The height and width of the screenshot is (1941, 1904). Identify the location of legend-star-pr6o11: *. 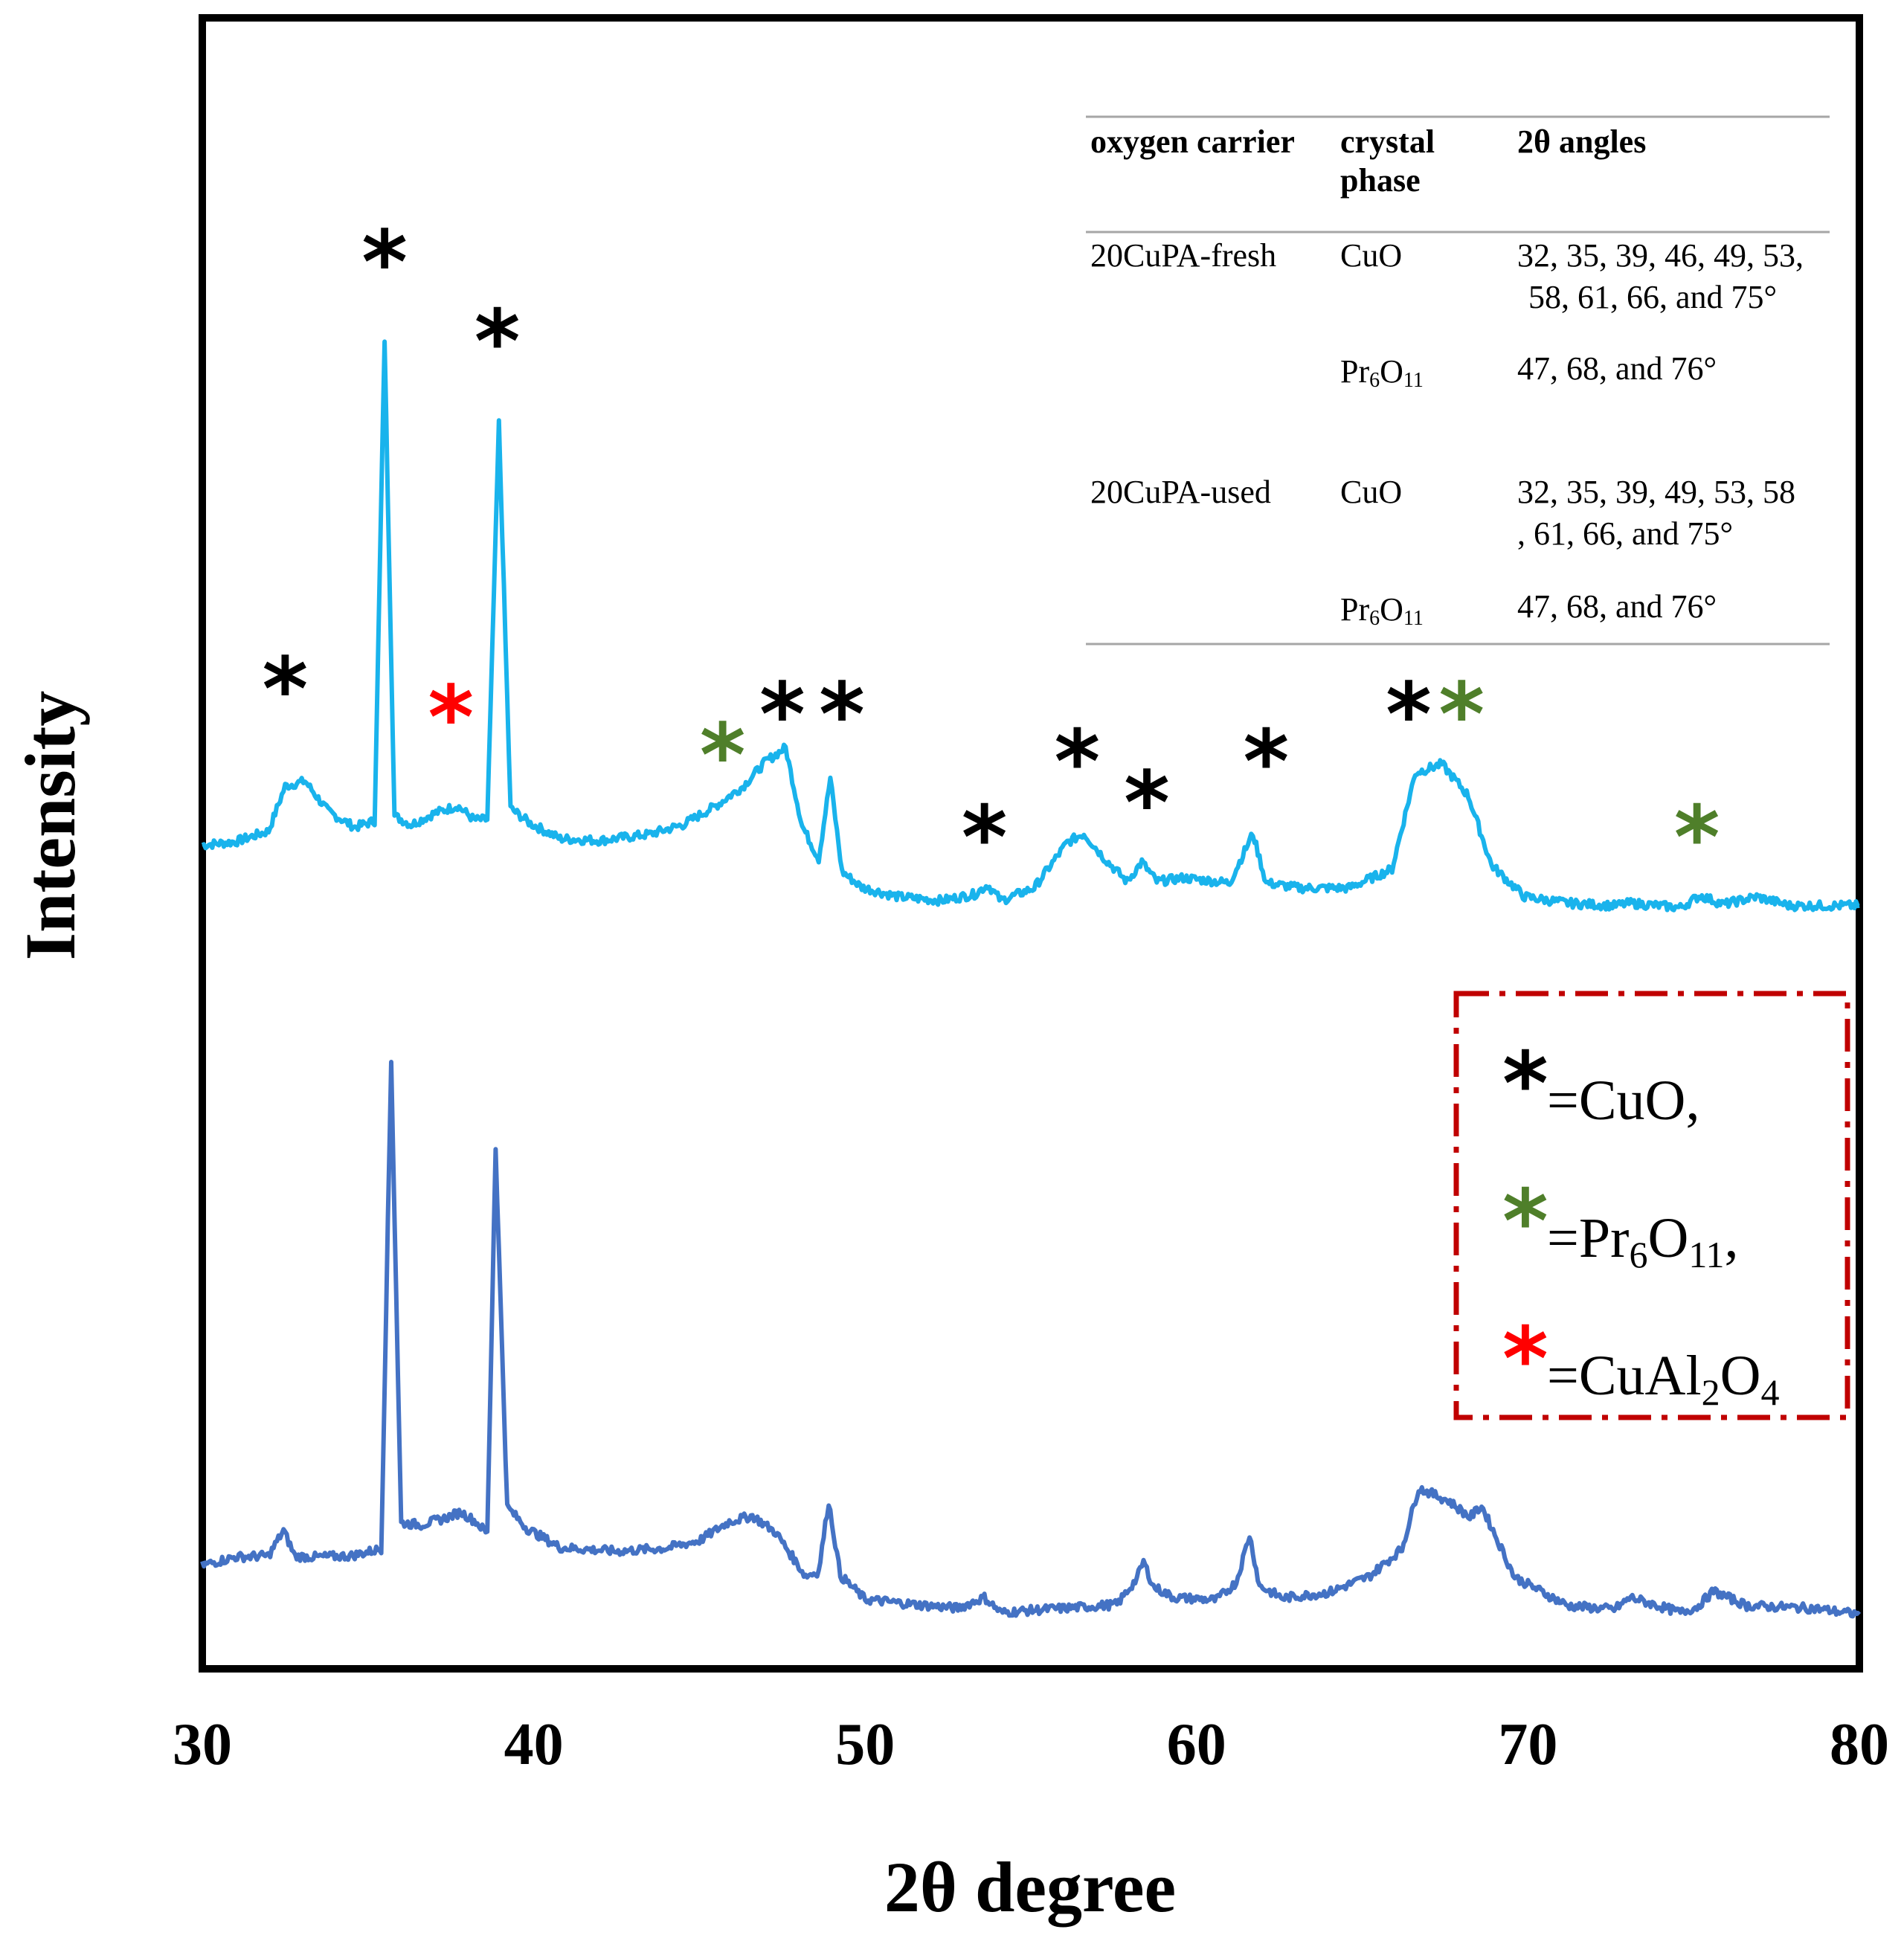
(1525, 1221).